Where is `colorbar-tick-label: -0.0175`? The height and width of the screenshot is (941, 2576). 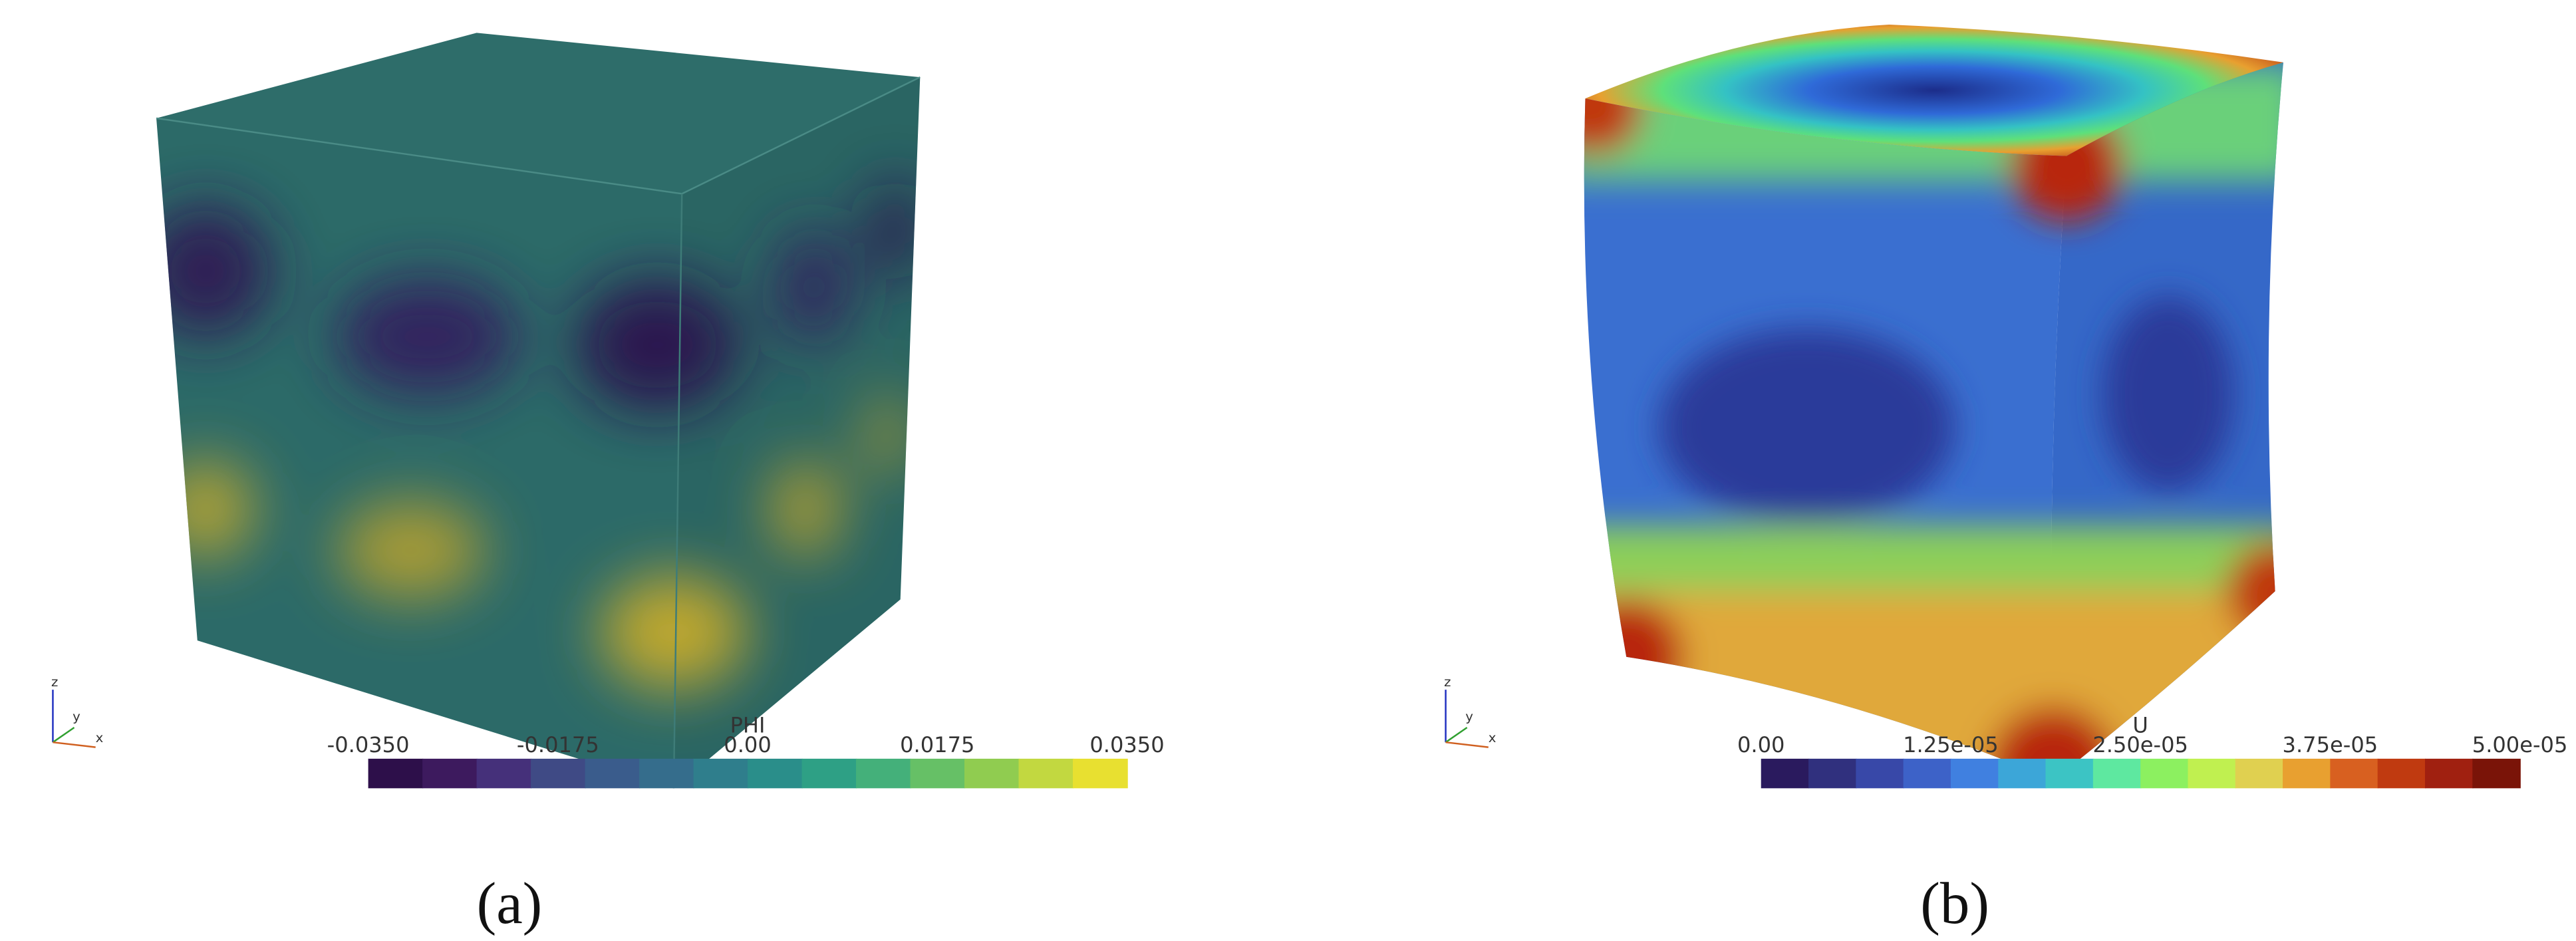
colorbar-tick-label: -0.0175 is located at coordinates (558, 745).